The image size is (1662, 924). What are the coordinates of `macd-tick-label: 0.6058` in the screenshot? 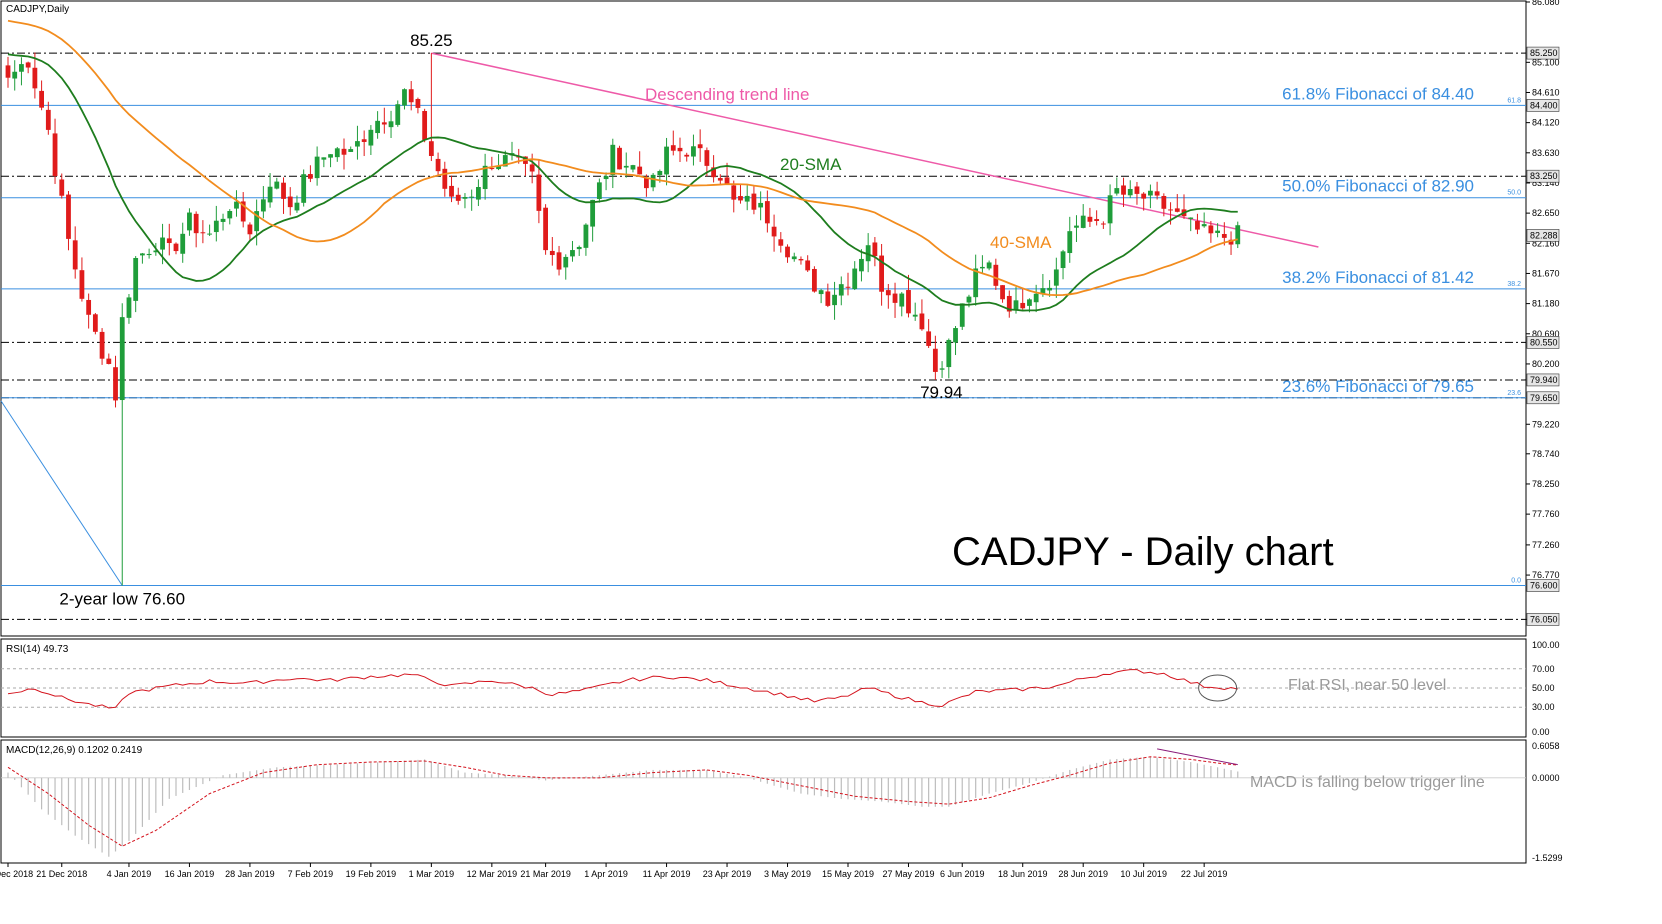 It's located at (1546, 746).